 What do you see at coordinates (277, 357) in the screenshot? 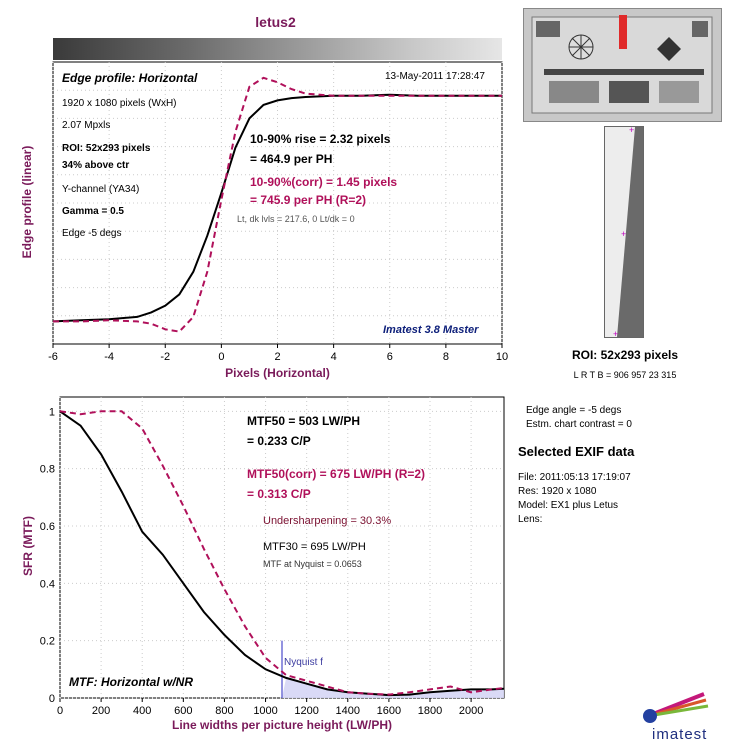
I see `x-tick-label: 2` at bounding box center [277, 357].